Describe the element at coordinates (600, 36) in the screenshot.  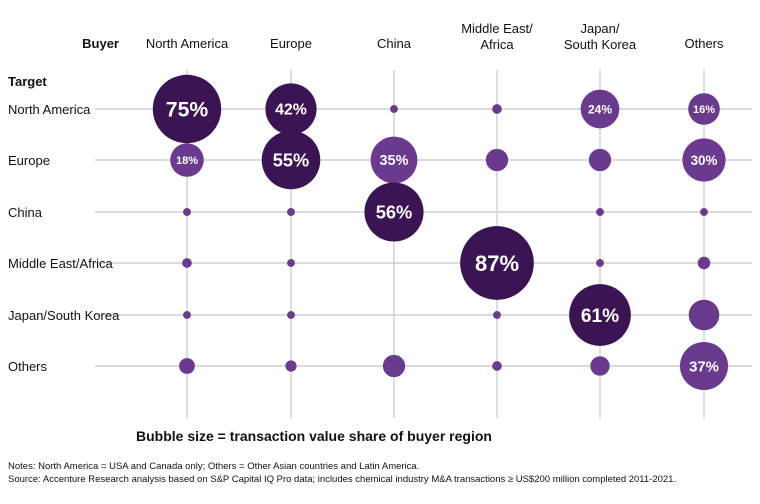
I see `buyer-label-4: Japan/South Korea` at that location.